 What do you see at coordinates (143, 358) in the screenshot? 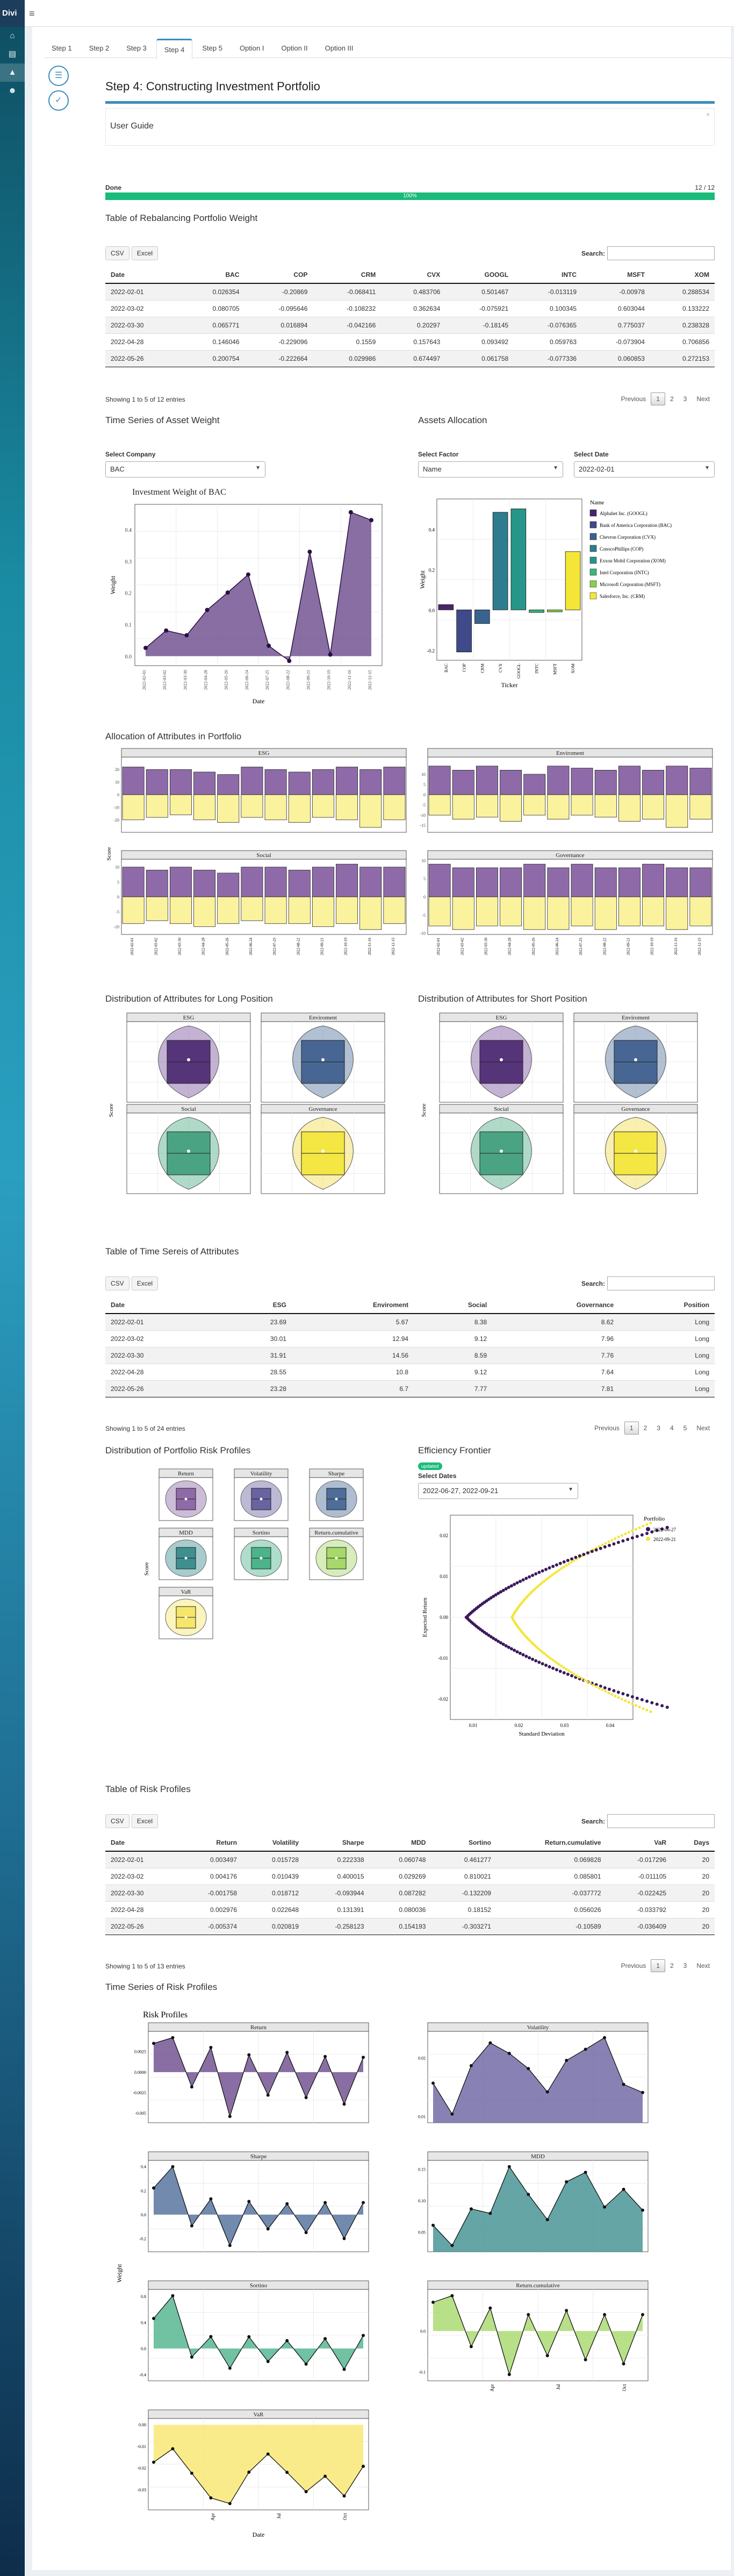
I see `table-cell: 2022-05-26` at bounding box center [143, 358].